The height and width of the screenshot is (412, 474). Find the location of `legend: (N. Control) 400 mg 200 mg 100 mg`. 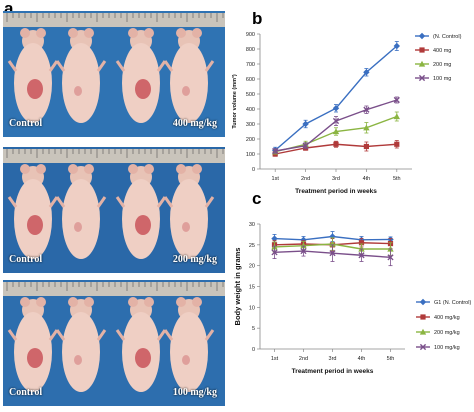

legend: (N. Control) 400 mg 200 mg 100 mg is located at coordinates (438, 57).